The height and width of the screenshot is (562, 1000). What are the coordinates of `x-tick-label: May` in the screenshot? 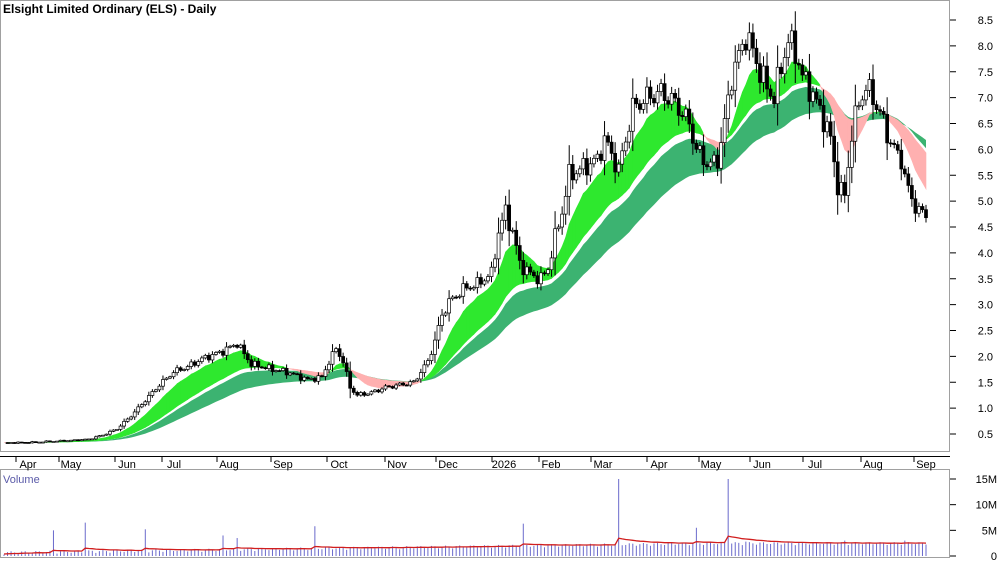 It's located at (71, 465).